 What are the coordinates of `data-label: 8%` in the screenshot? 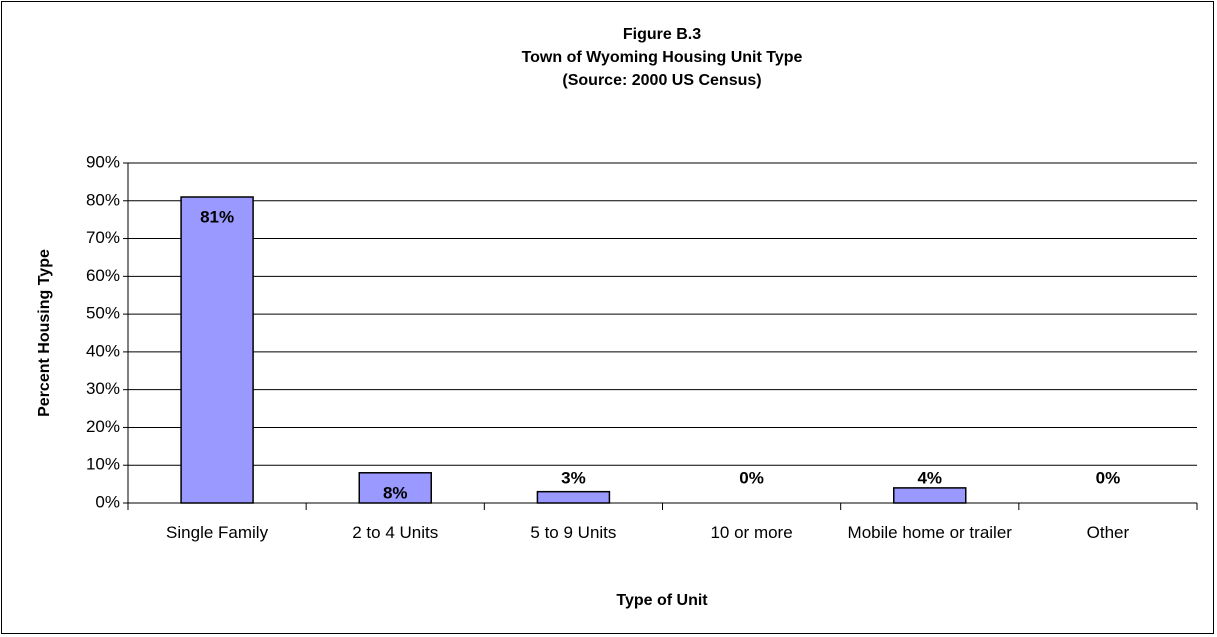 It's located at (395, 492).